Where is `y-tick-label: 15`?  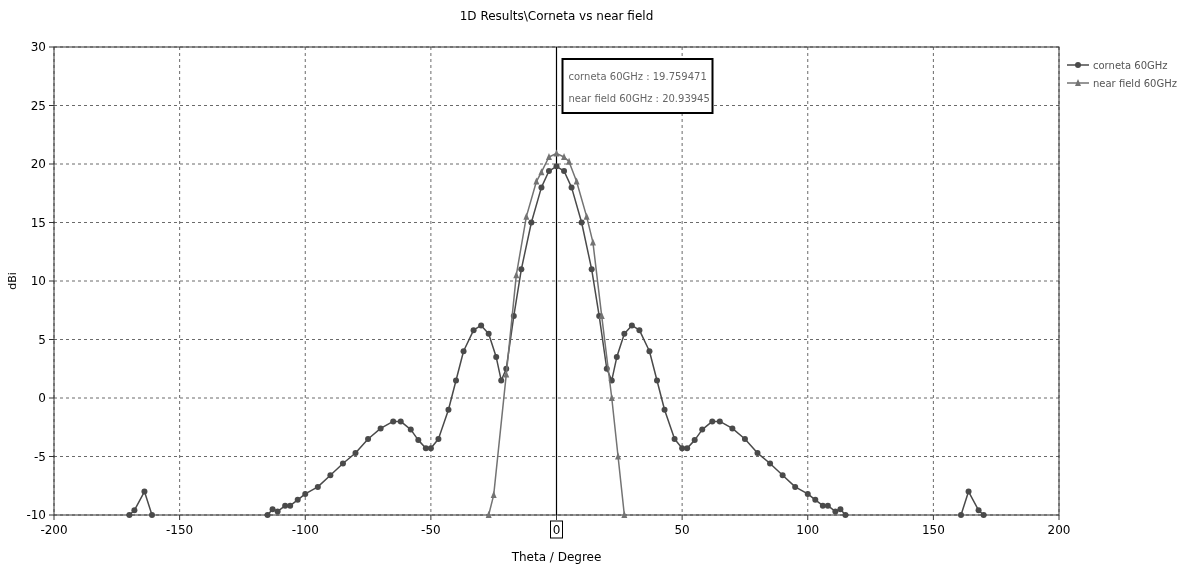
y-tick-label: 15 is located at coordinates (38, 222).